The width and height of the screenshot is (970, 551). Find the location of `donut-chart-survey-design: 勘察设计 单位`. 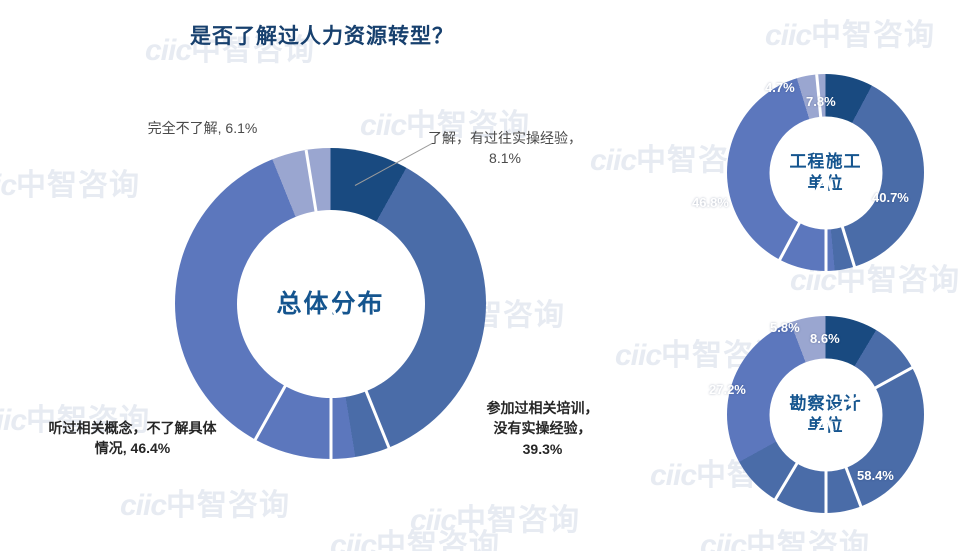

donut-chart-survey-design: 勘察设计 单位 is located at coordinates (825, 414).